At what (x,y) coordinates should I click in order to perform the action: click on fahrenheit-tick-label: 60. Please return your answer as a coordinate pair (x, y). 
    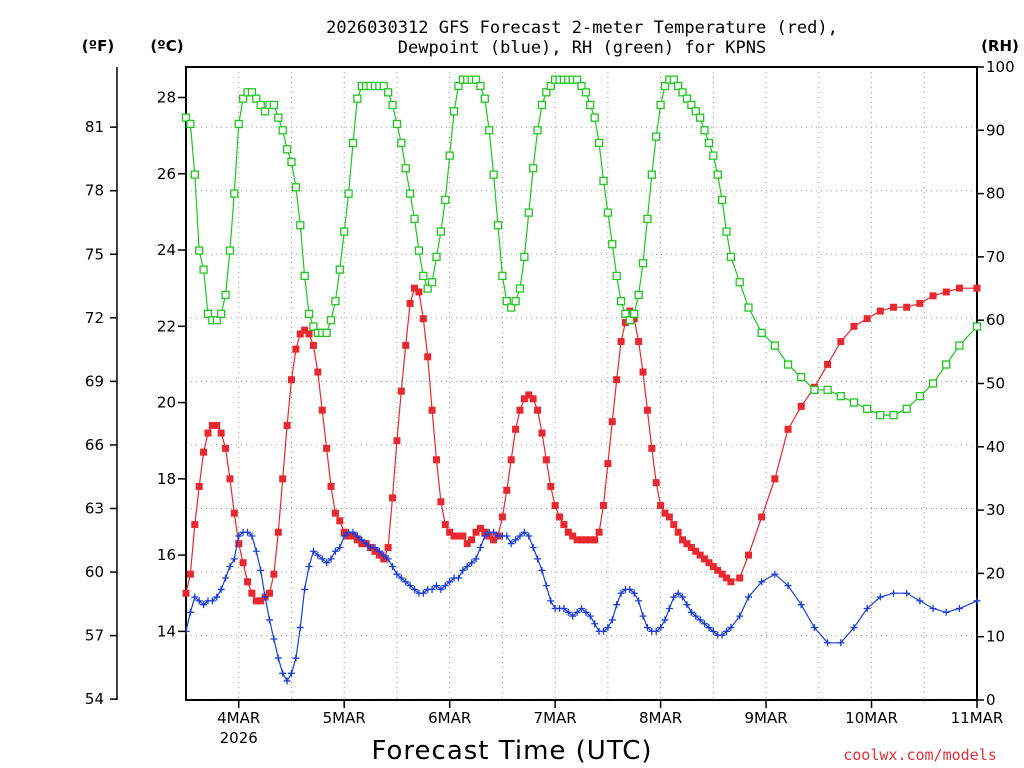
    Looking at the image, I should click on (94, 572).